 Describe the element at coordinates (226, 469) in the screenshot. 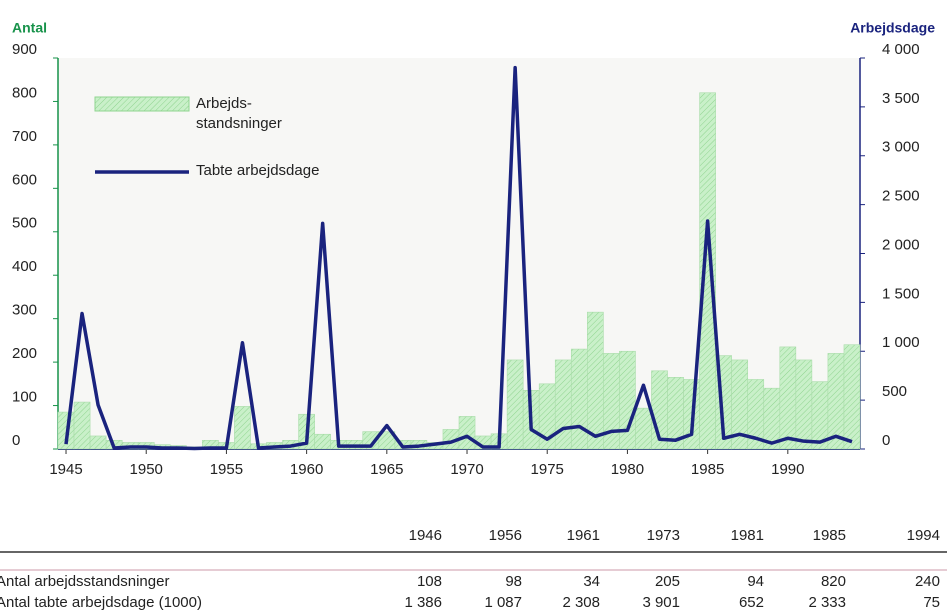

I see `x-tick-label: 1955` at that location.